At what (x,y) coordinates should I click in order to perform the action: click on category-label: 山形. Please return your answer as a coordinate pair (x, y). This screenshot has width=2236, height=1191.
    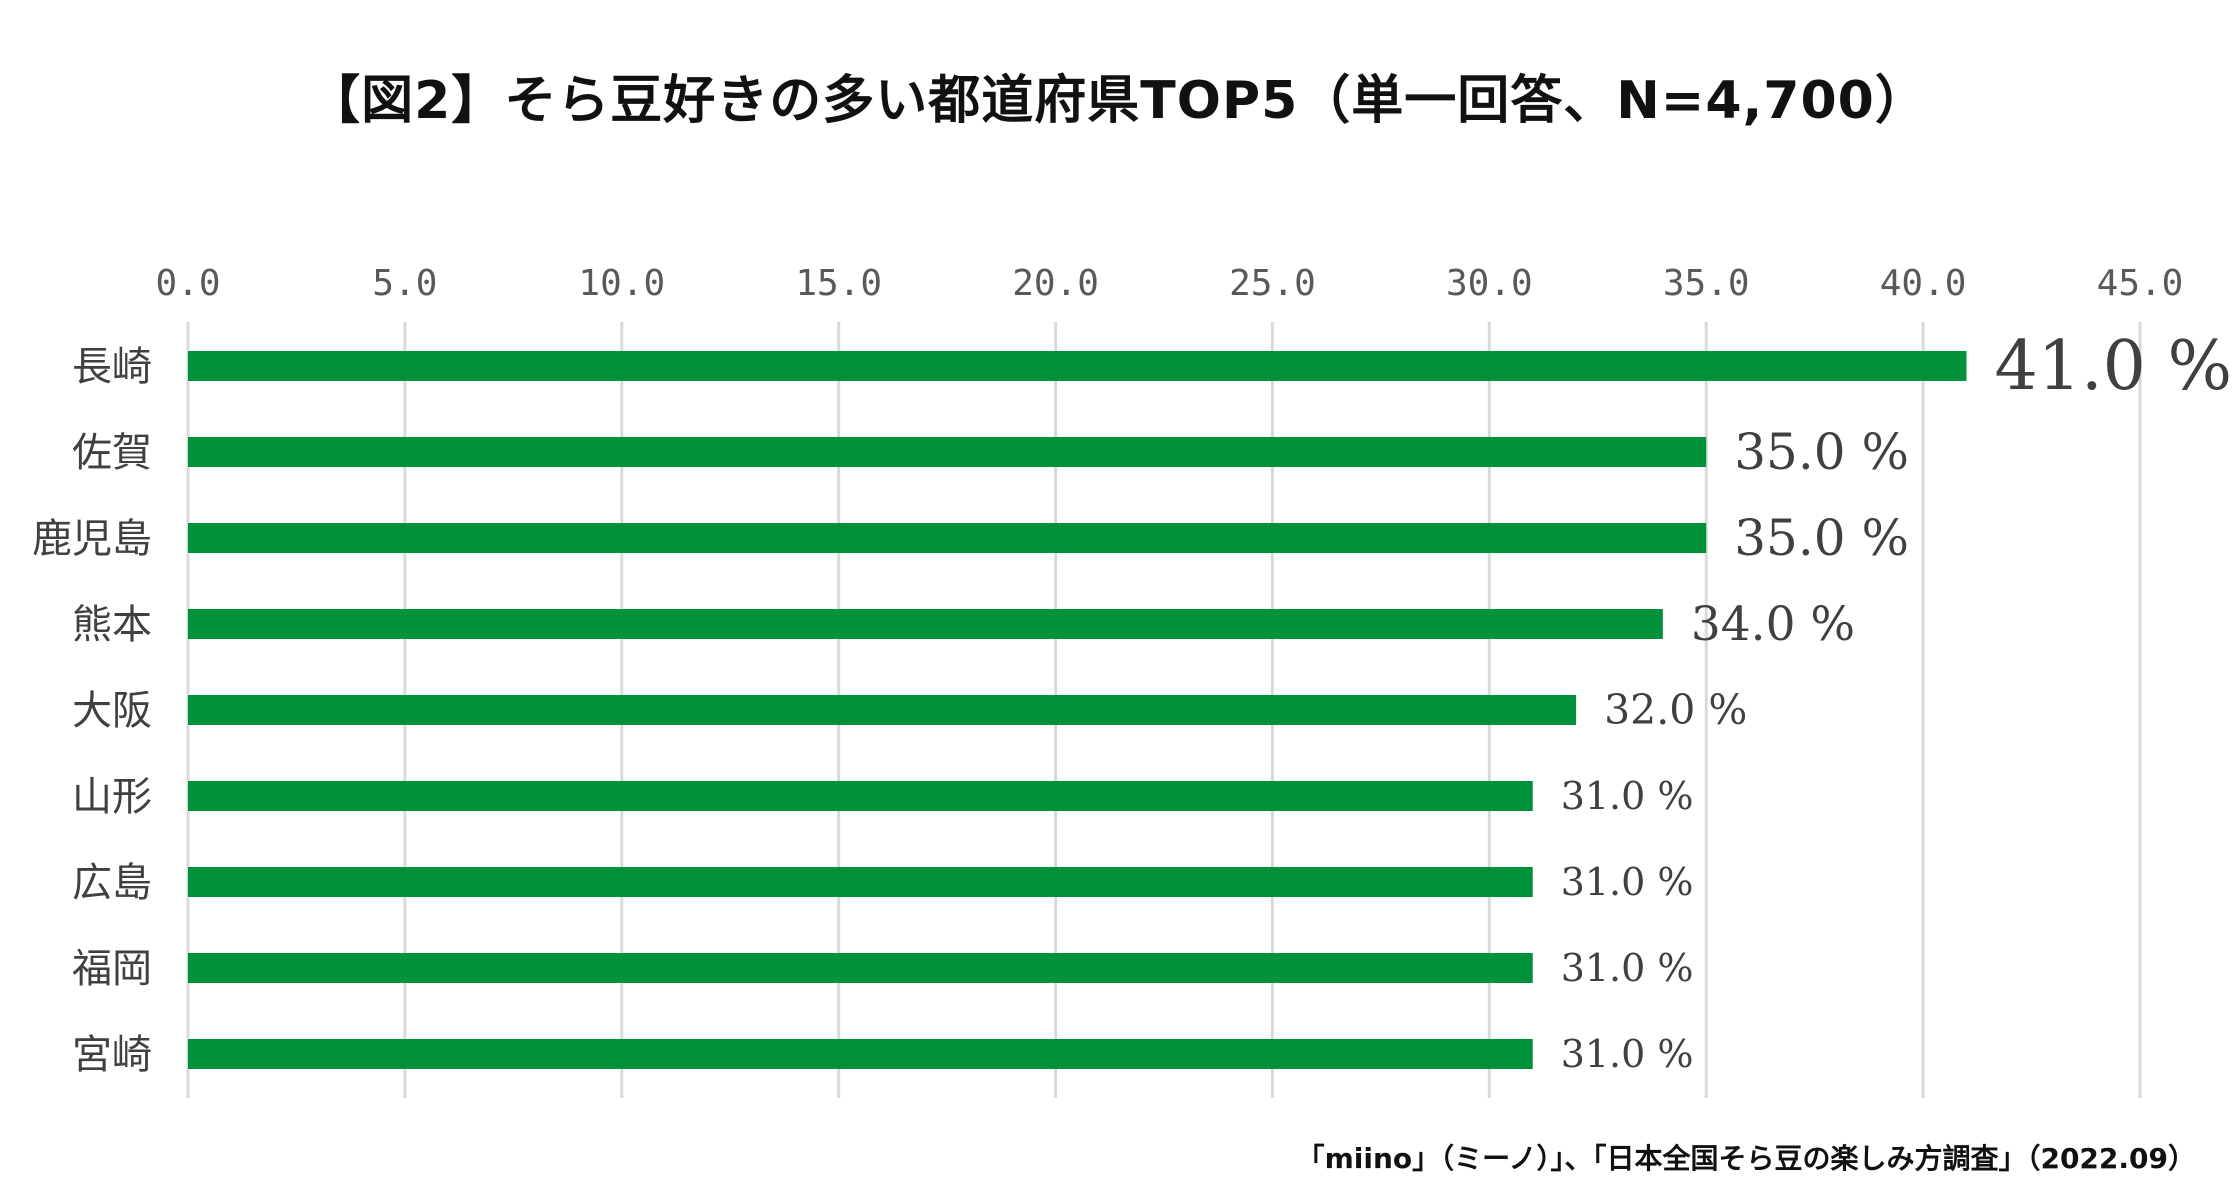
    Looking at the image, I should click on (112, 797).